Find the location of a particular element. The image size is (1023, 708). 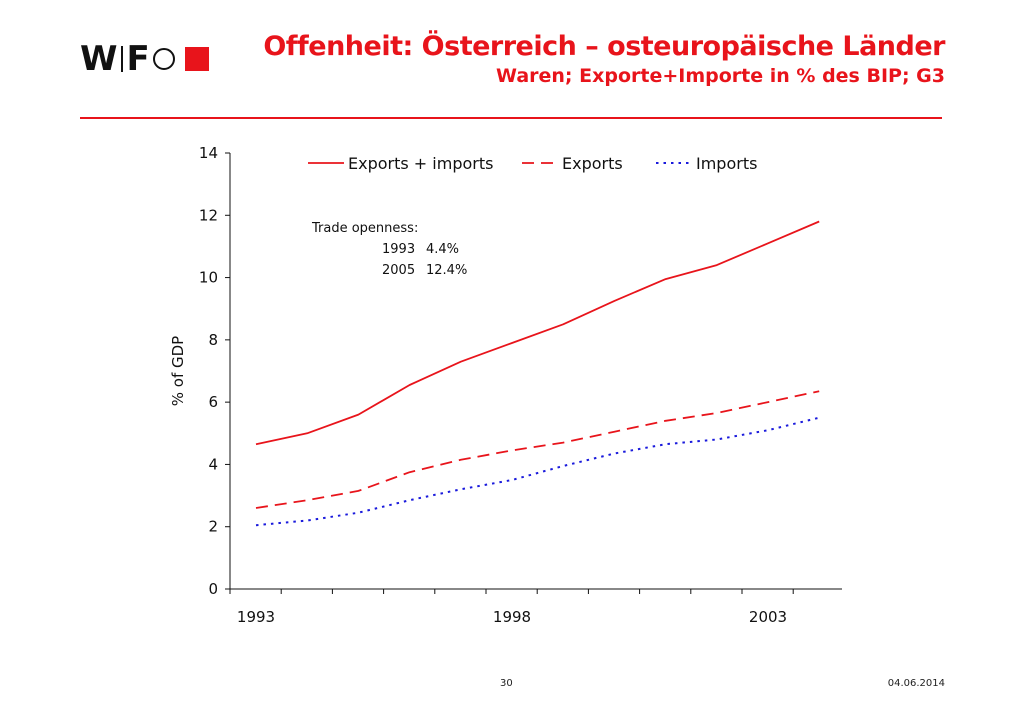

annotation-year: 2005 is located at coordinates (398, 270).